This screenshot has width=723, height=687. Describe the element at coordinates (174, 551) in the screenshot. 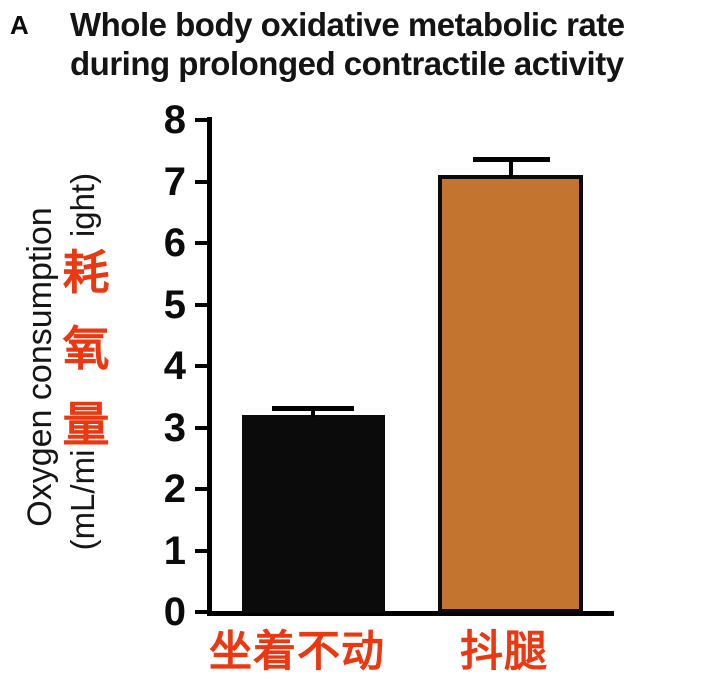

I see `y-tick-label-1: 1` at that location.